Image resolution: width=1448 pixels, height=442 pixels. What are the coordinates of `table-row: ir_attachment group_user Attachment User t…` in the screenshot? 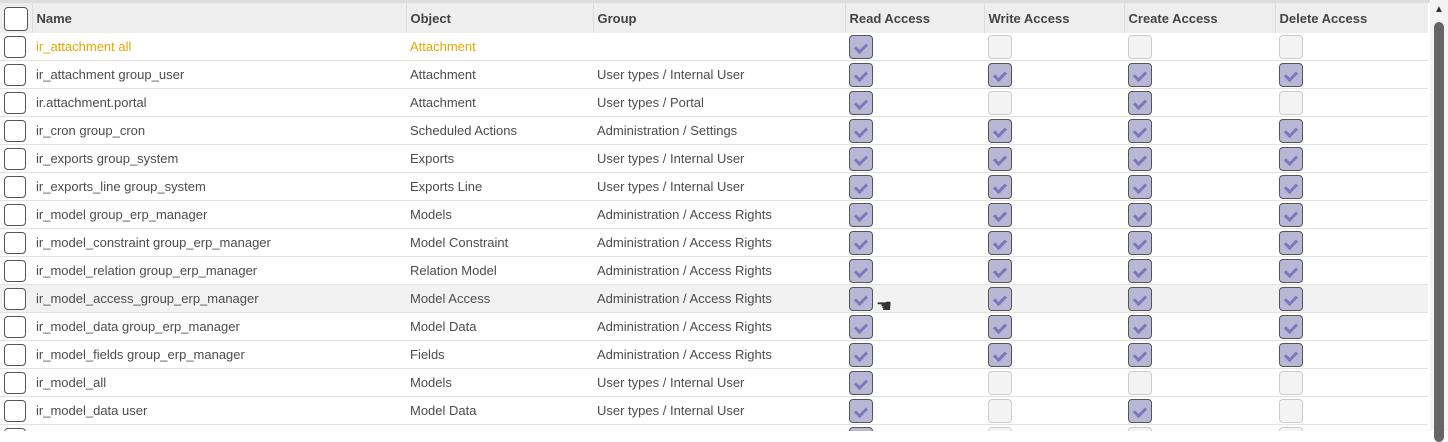 It's located at (714, 74).